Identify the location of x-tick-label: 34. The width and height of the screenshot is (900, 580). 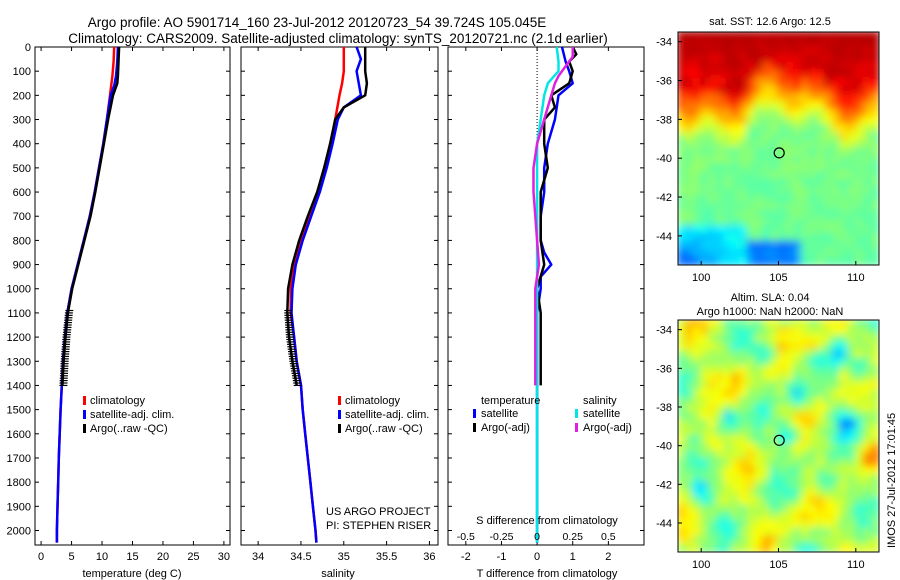
(258, 557).